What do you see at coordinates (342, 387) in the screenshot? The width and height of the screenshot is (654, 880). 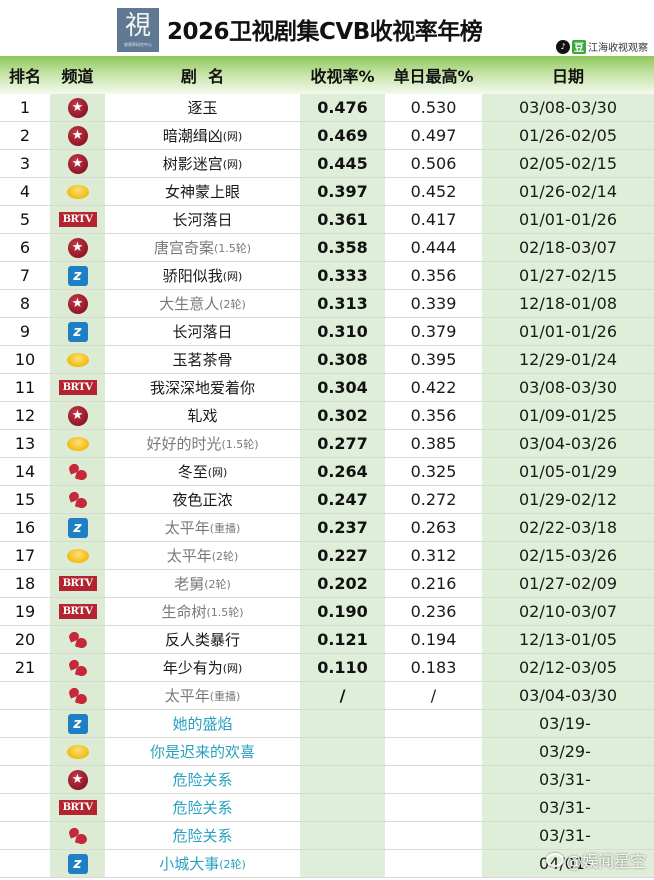 I see `rating-cell: 0.304` at bounding box center [342, 387].